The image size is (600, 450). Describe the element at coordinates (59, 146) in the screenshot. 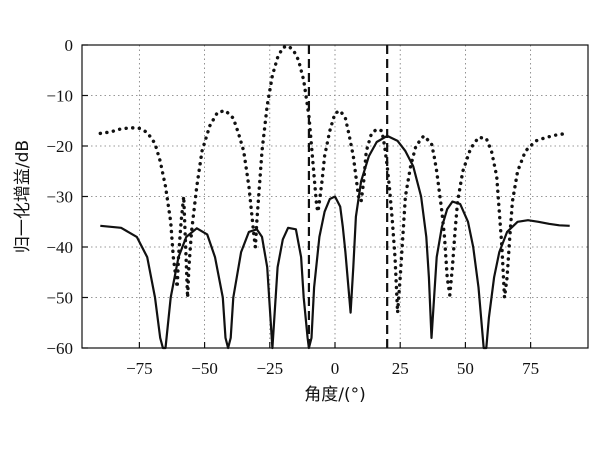

I see `y-tick-label: −20` at that location.